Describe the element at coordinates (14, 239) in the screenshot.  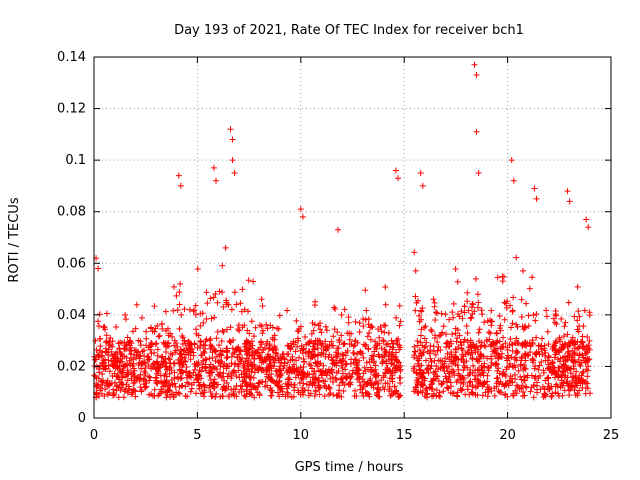
I see `y-axis-label: ROTI / TECUs` at that location.